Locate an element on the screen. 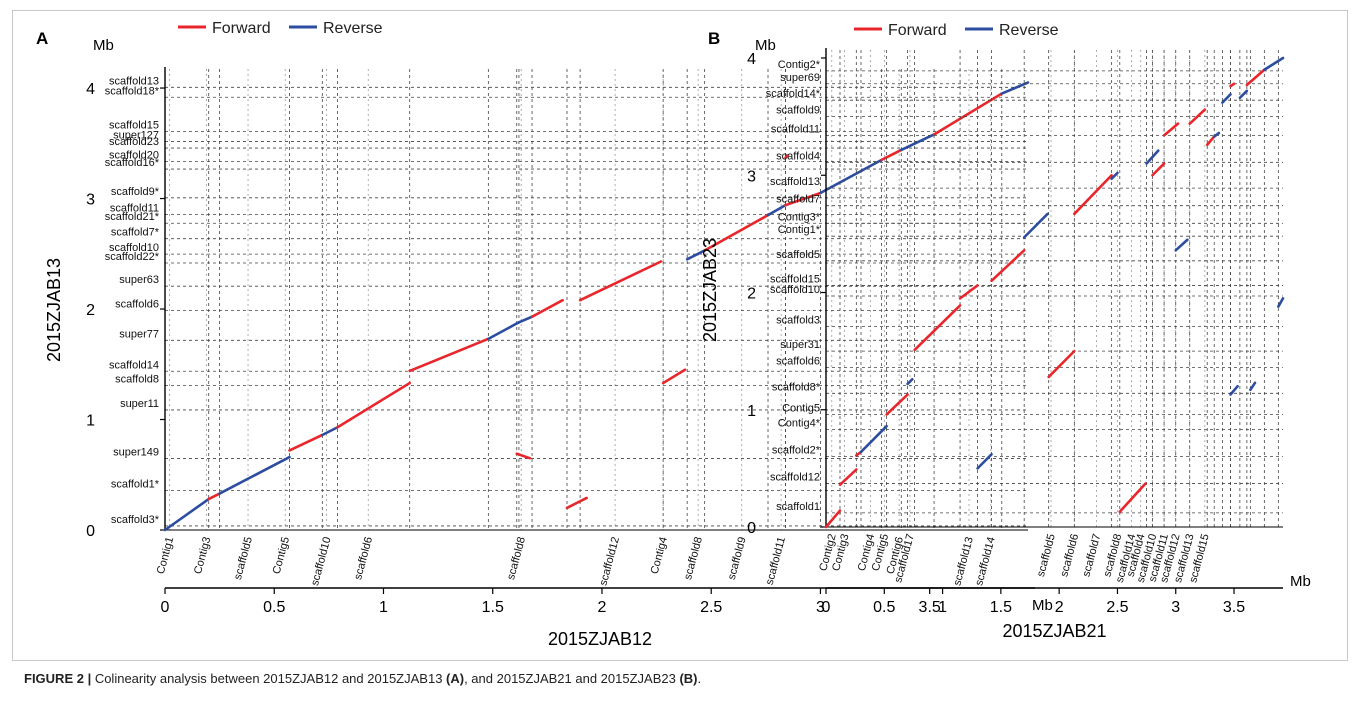 Image resolution: width=1360 pixels, height=702 pixels. y-contig-label: scaffold14* is located at coordinates (793, 94).